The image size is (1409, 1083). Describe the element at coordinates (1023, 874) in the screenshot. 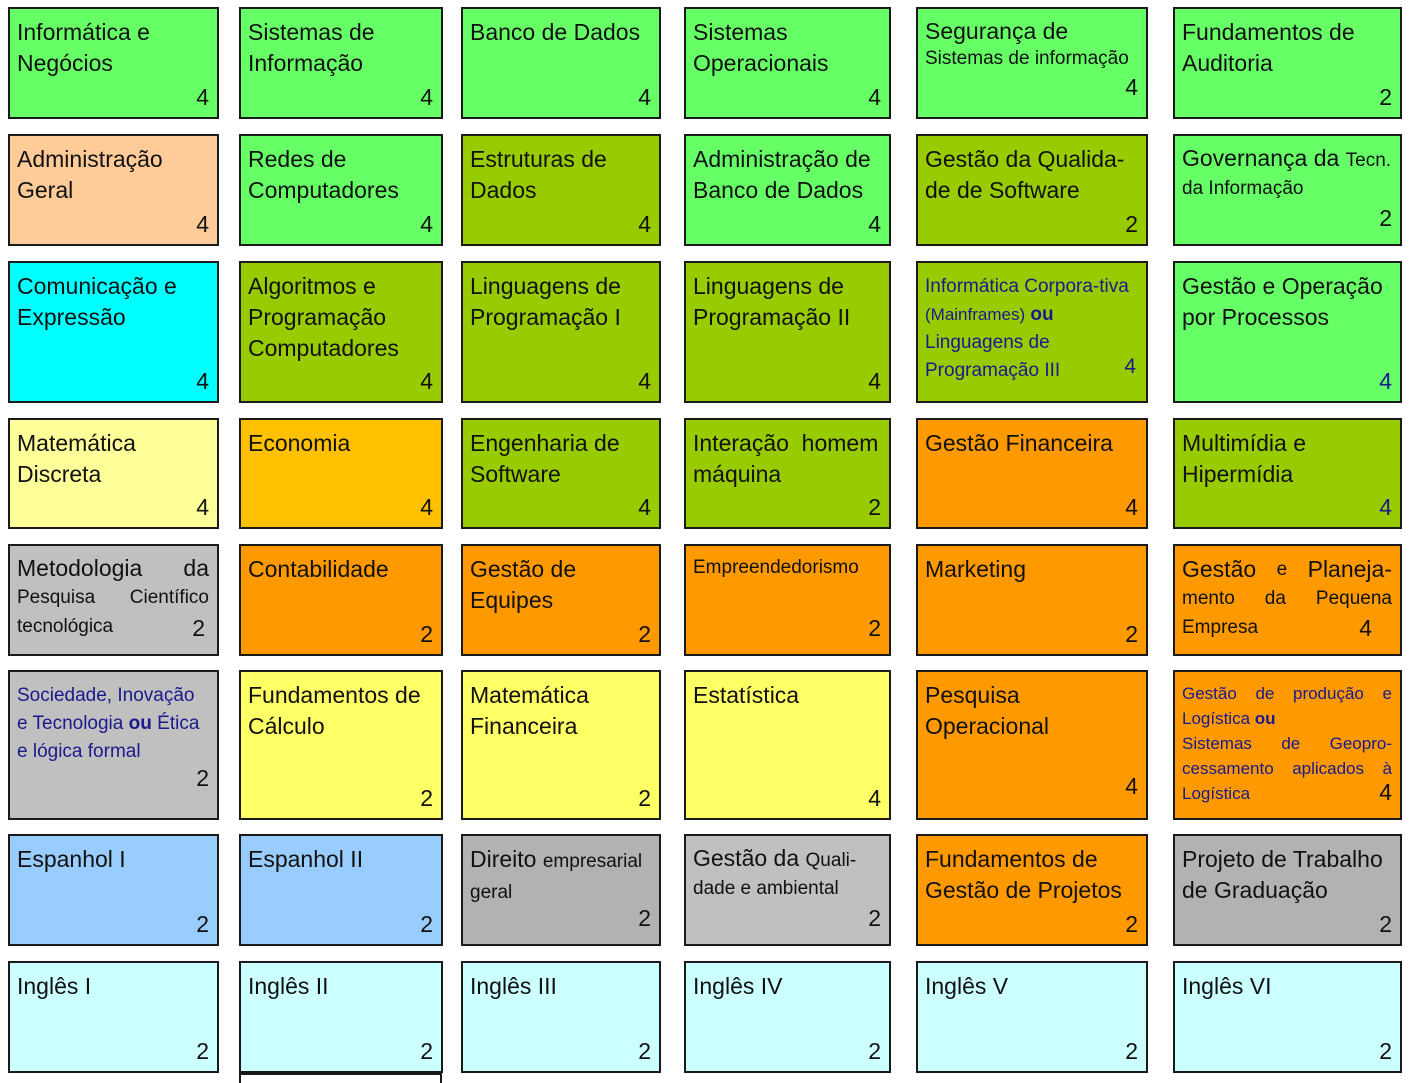

I see `course-title: Fundamentos de Gestão de Projetos` at that location.